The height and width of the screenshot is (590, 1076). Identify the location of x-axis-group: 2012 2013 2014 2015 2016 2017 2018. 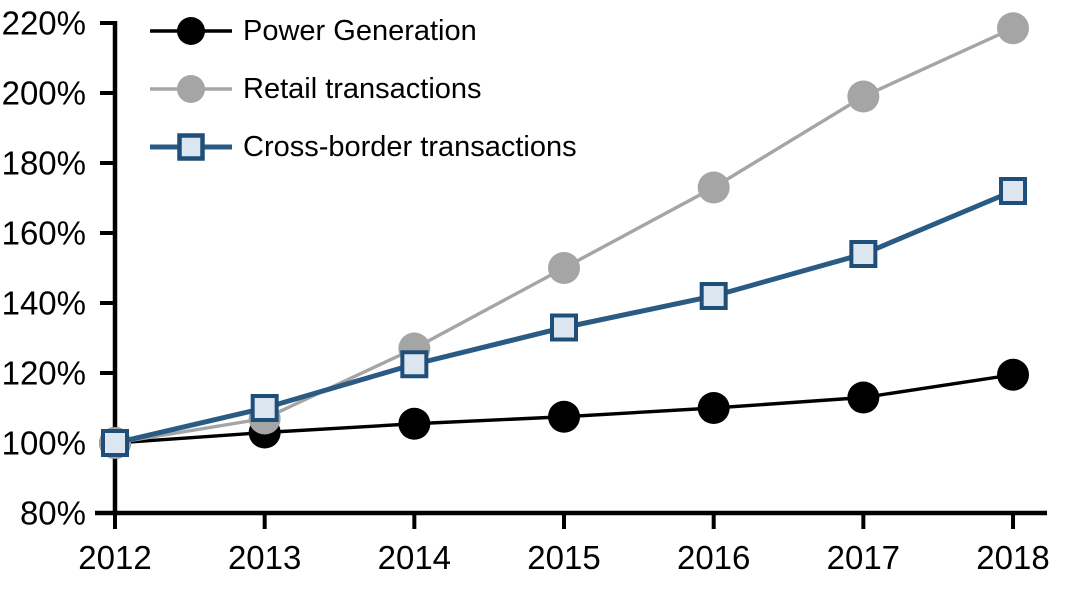
(564, 544).